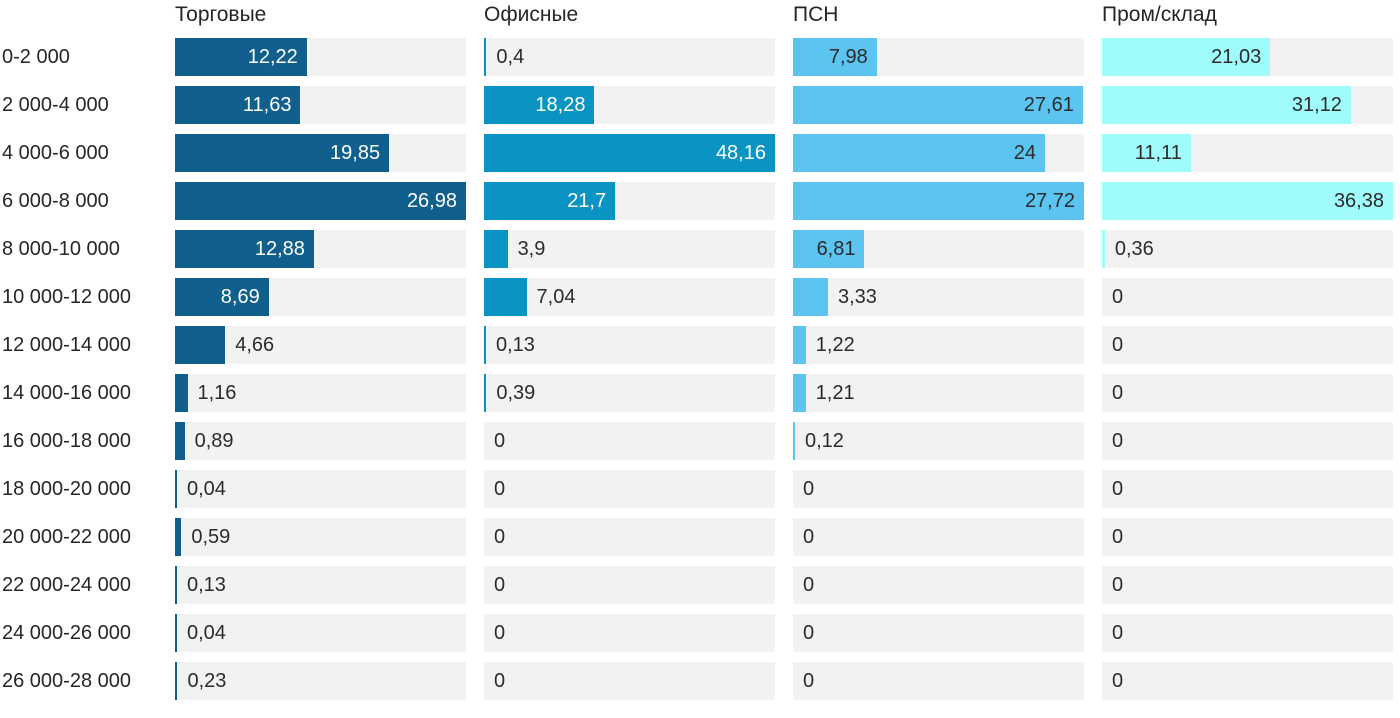 This screenshot has width=1400, height=718. What do you see at coordinates (272, 57) in the screenshot?
I see `value-label: 12,22` at bounding box center [272, 57].